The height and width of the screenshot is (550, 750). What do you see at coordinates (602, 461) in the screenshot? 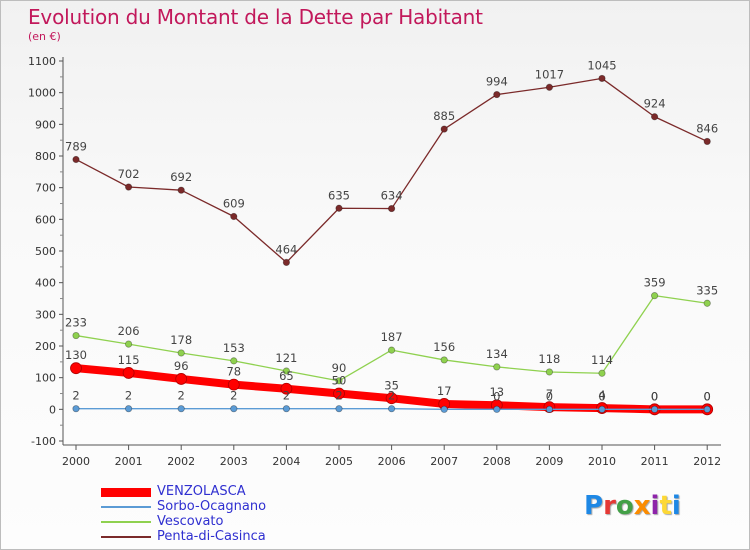
I see `x-tick-label: 2010` at bounding box center [602, 461].